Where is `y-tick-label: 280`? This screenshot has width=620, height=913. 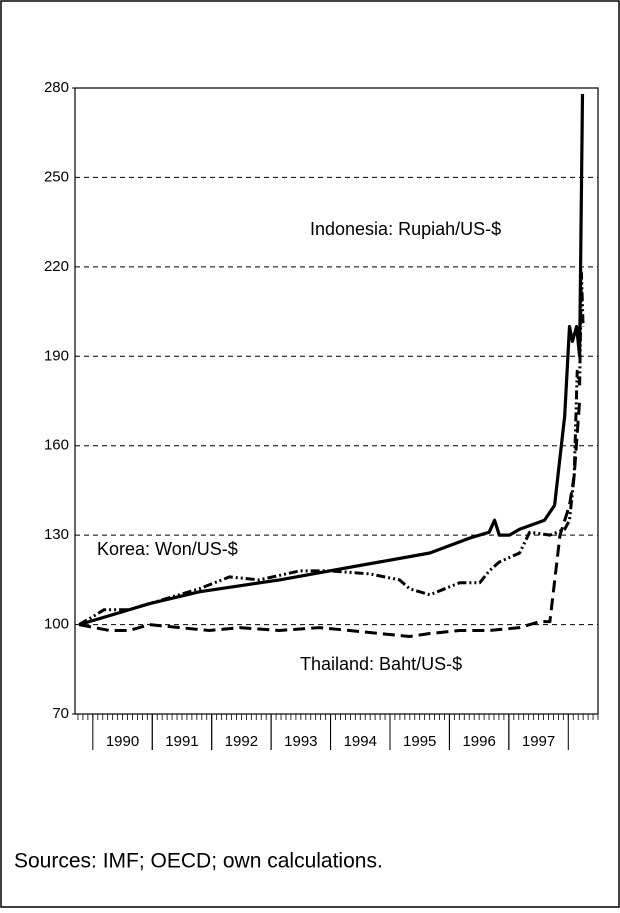 y-tick-label: 280 is located at coordinates (56, 87).